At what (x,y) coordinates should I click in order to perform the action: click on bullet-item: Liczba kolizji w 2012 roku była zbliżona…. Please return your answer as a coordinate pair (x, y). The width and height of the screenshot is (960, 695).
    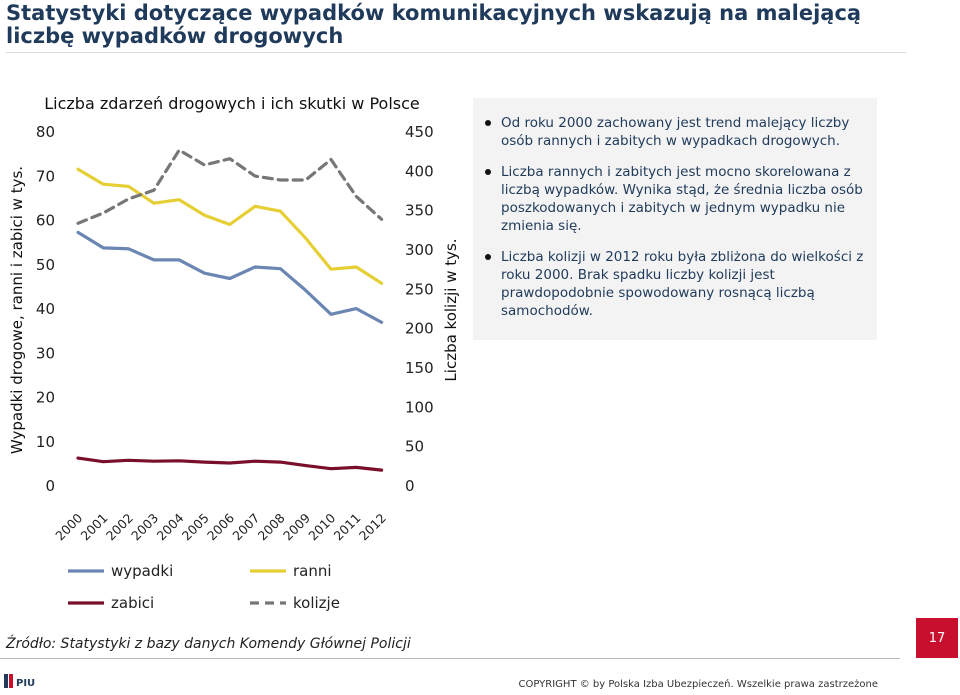
    Looking at the image, I should click on (676, 284).